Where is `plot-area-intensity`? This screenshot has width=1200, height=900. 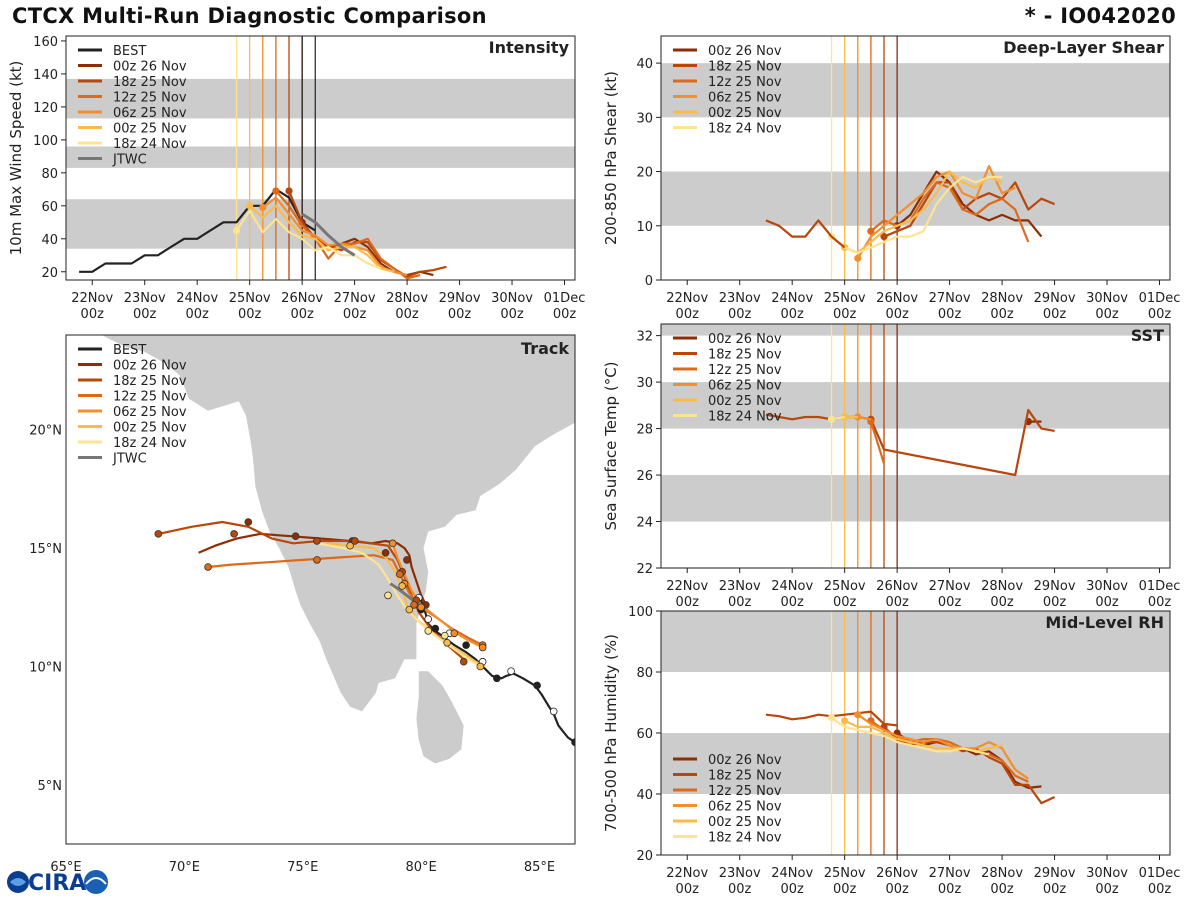 plot-area-intensity is located at coordinates (320, 158).